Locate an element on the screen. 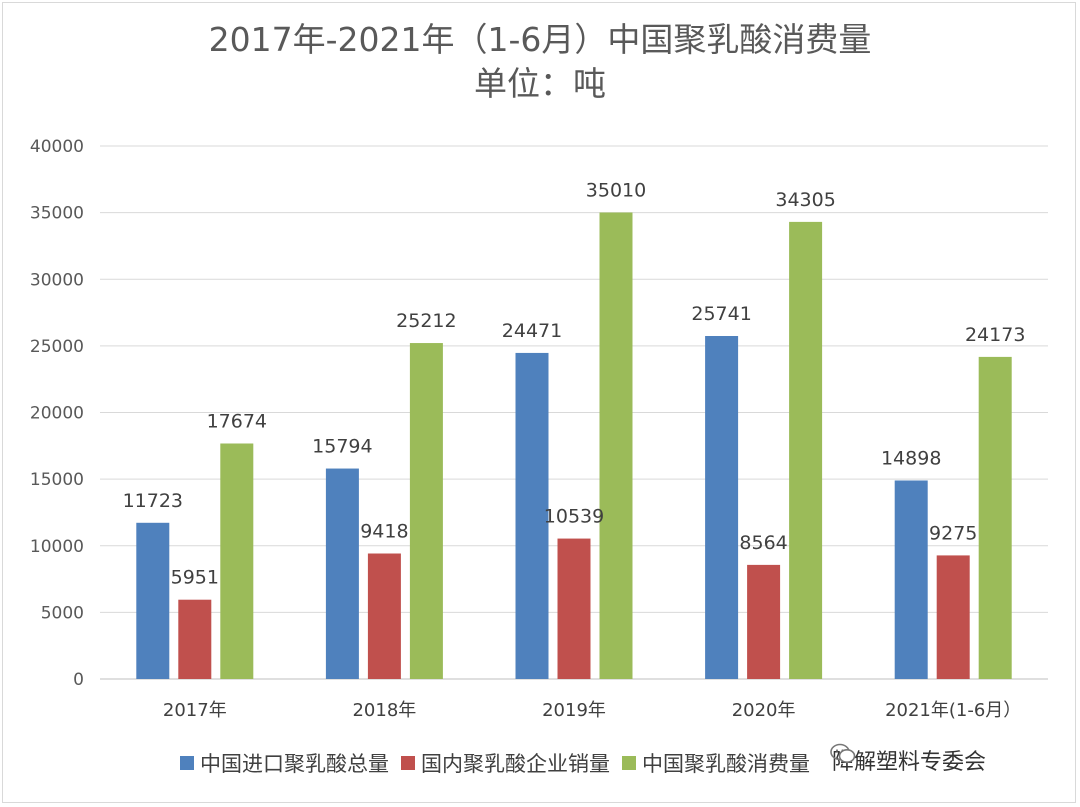 The width and height of the screenshot is (1080, 807). y-tick-label: 20000 is located at coordinates (57, 414).